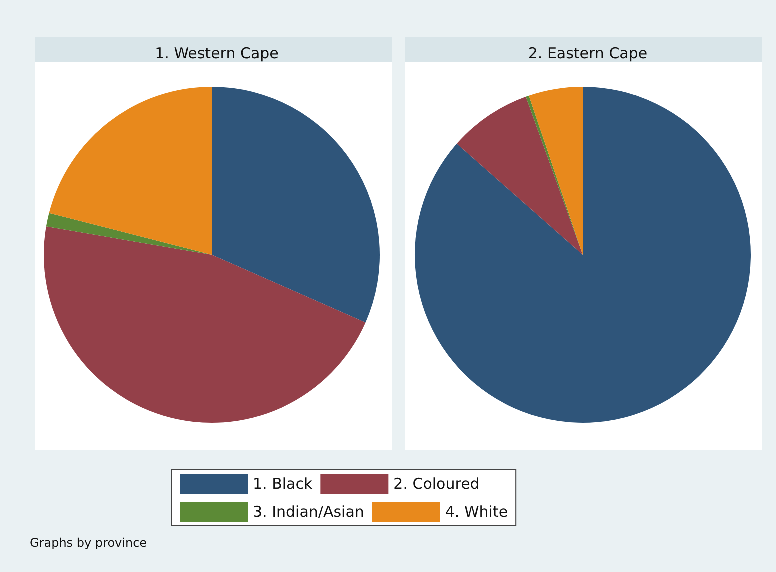 Image resolution: width=776 pixels, height=572 pixels. What do you see at coordinates (217, 53) in the screenshot?
I see `chart-title: 1. Western Cape` at bounding box center [217, 53].